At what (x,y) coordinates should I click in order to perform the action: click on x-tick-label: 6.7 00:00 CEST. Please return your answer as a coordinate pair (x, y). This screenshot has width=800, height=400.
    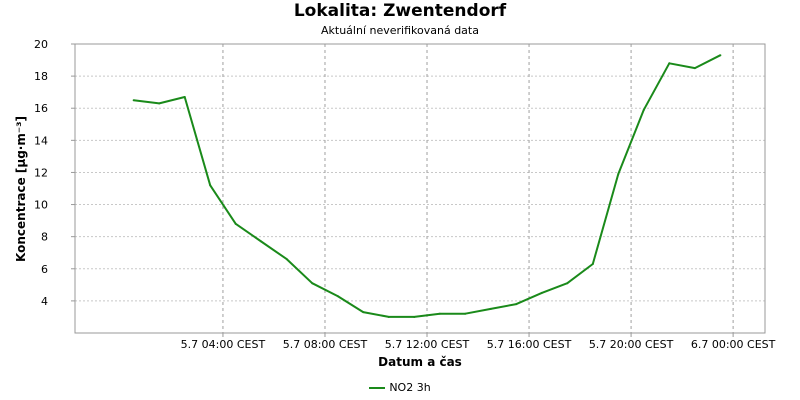
    Looking at the image, I should click on (733, 344).